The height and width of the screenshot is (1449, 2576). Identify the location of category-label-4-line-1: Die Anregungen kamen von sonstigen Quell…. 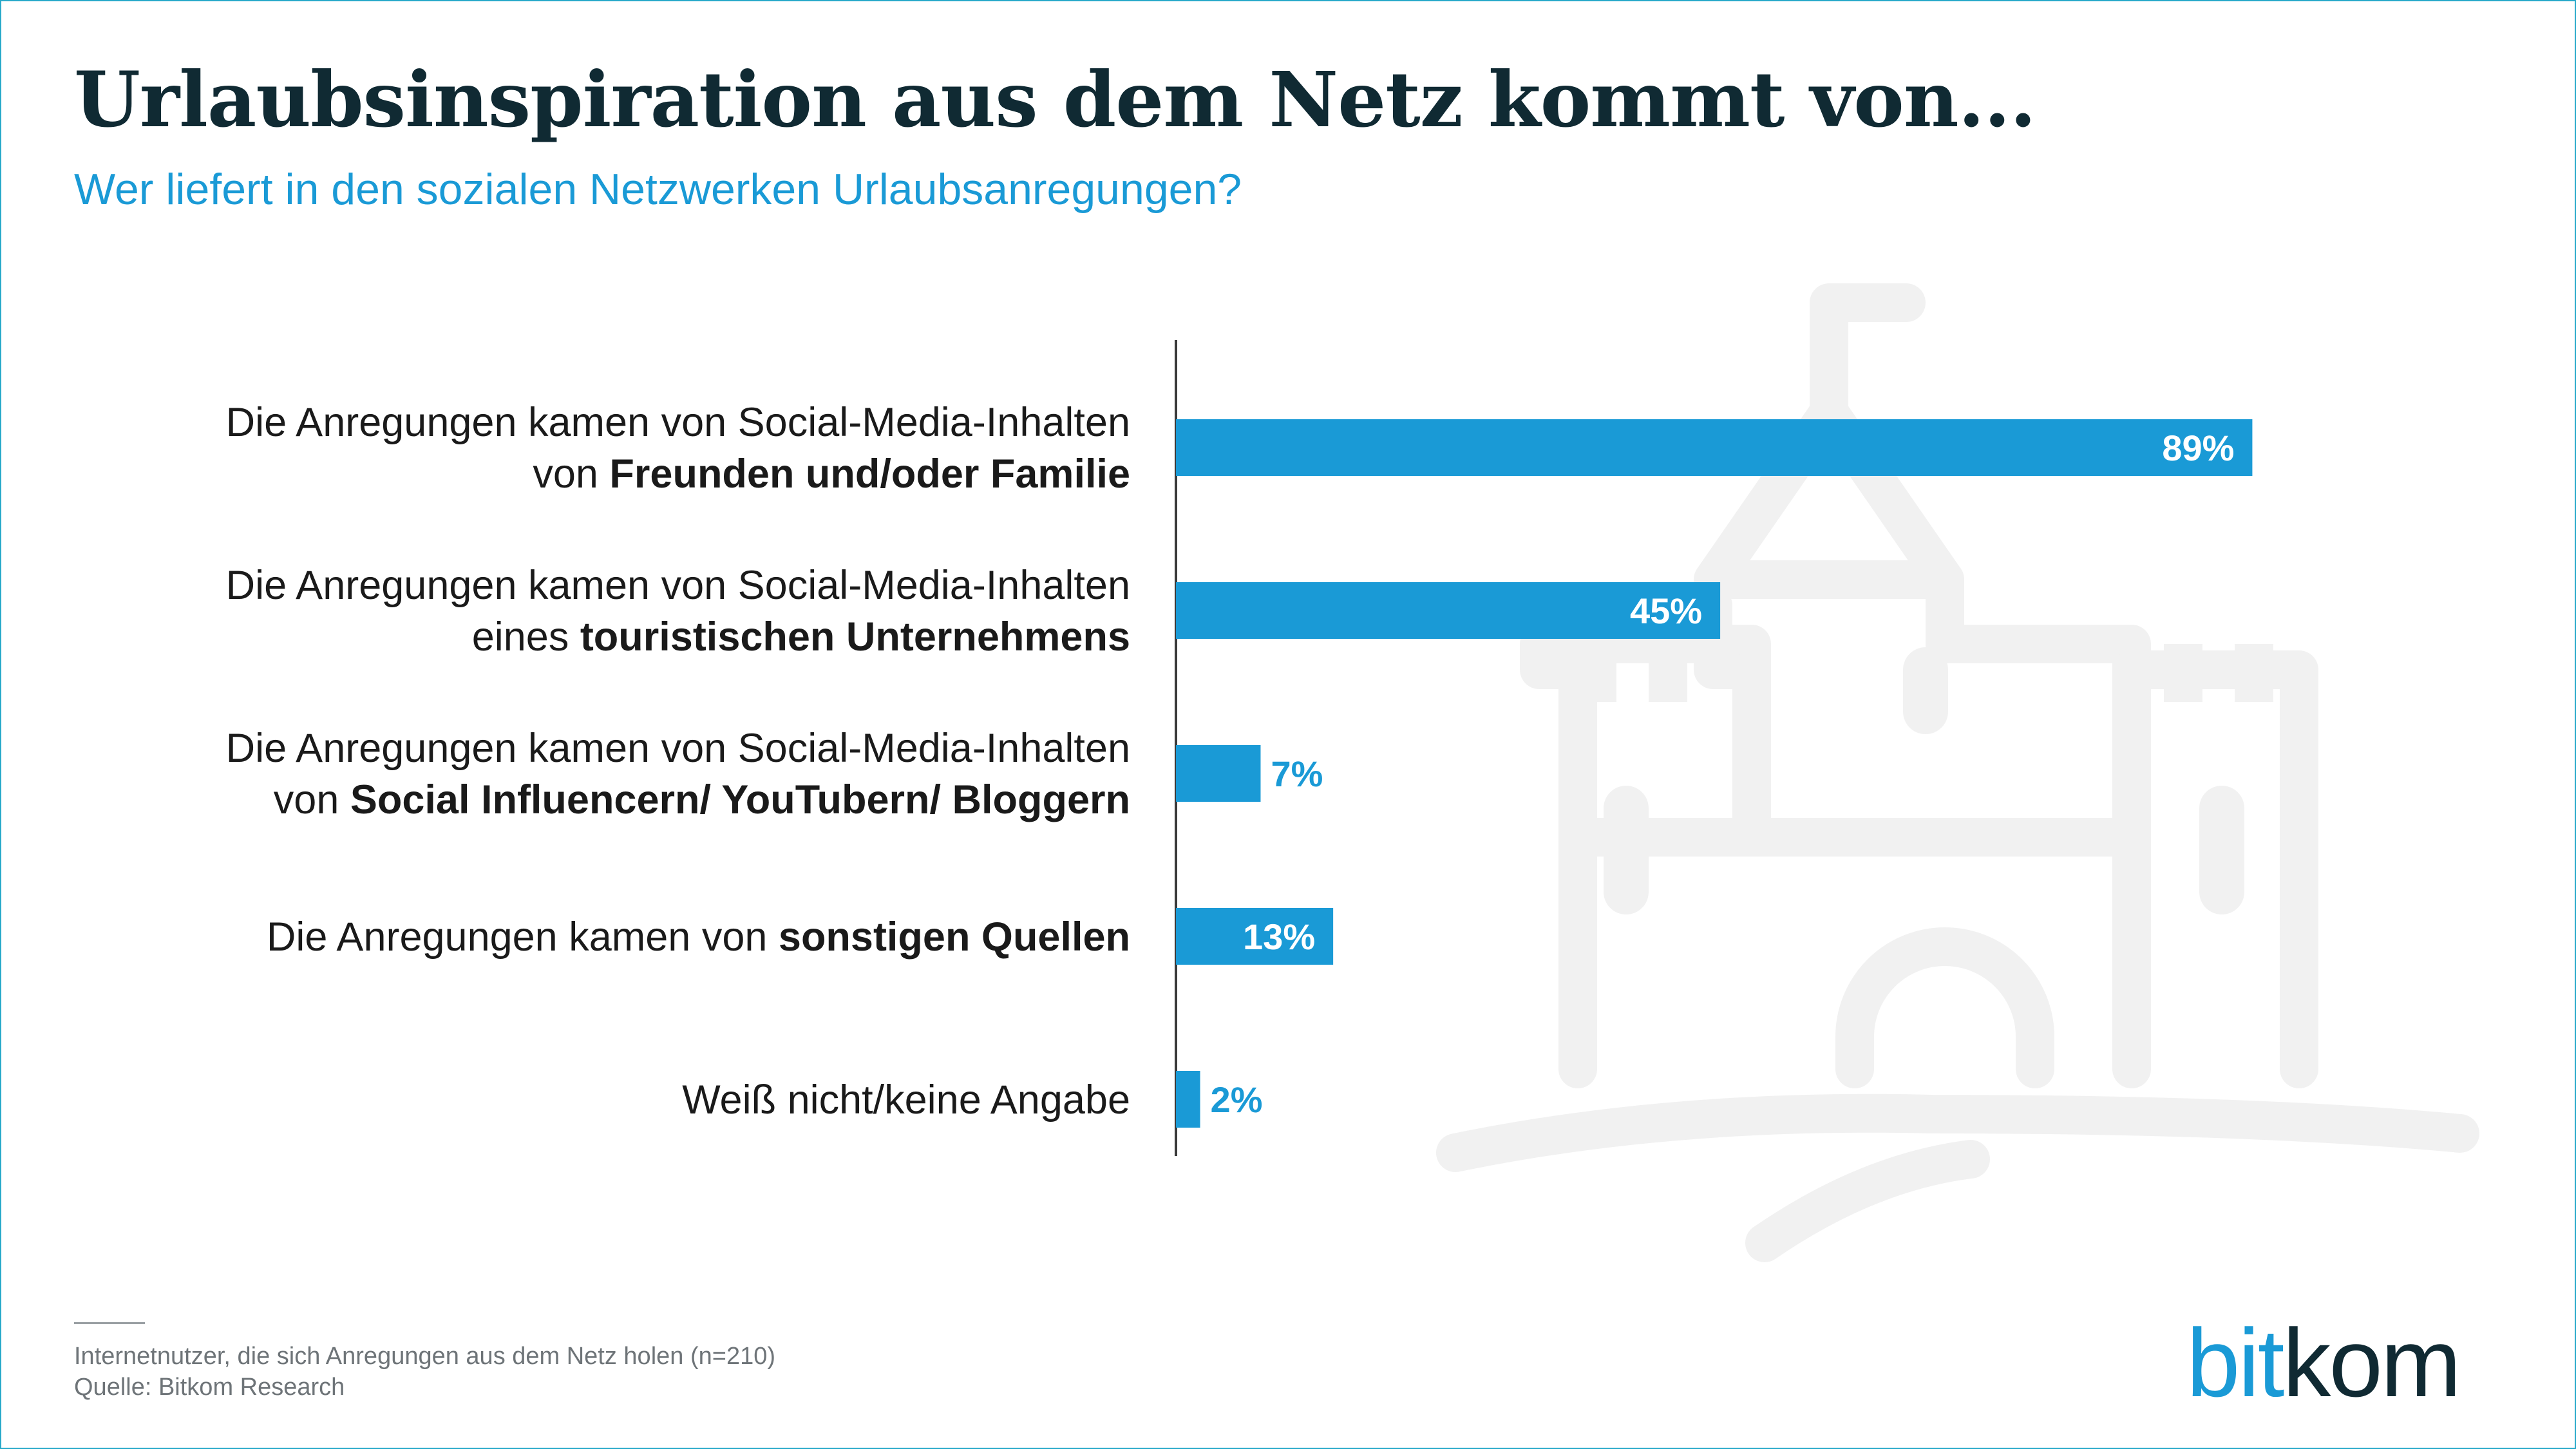
(698, 937).